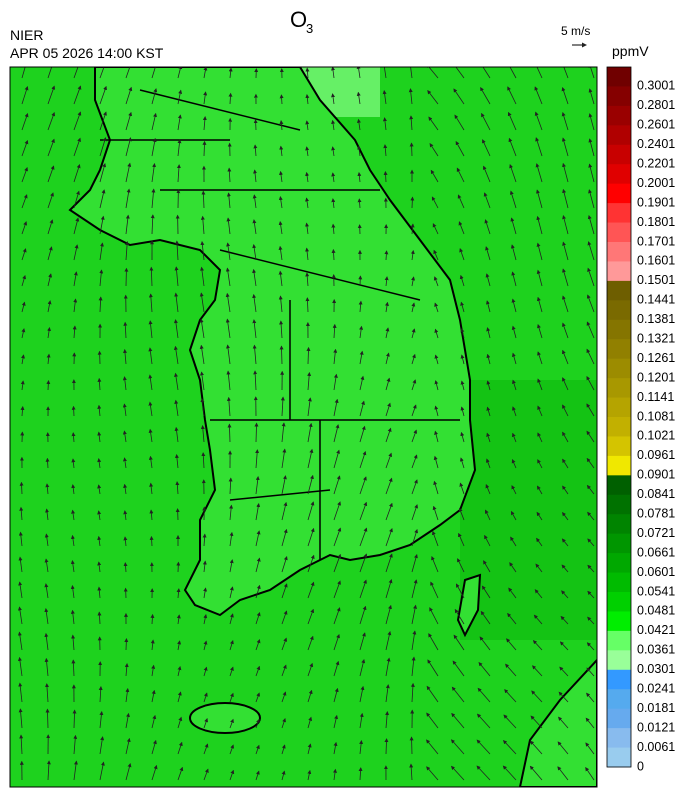 The width and height of the screenshot is (692, 803). I want to click on colorbar-label: 0.0601, so click(656, 572).